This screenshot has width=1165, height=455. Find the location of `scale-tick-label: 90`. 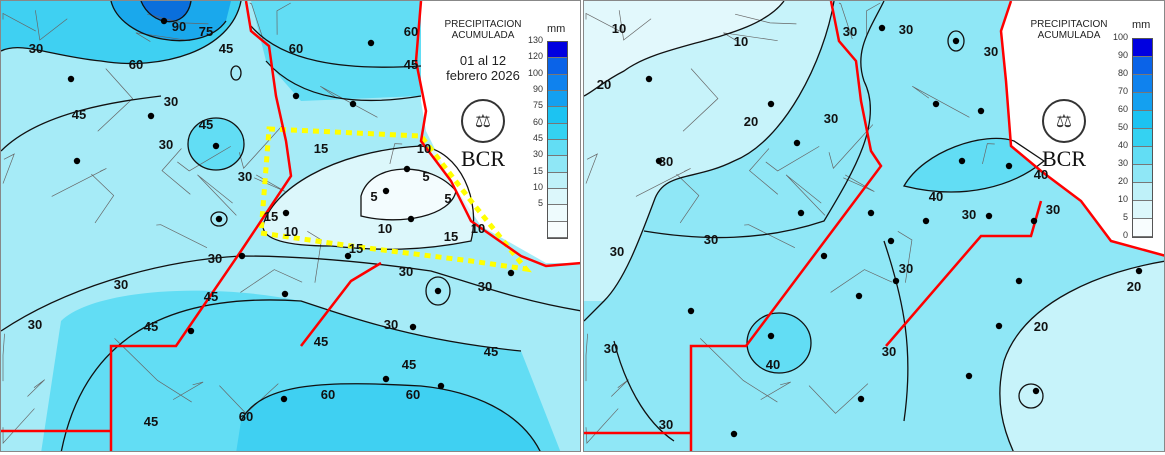

scale-tick-label: 90 is located at coordinates (1122, 55).